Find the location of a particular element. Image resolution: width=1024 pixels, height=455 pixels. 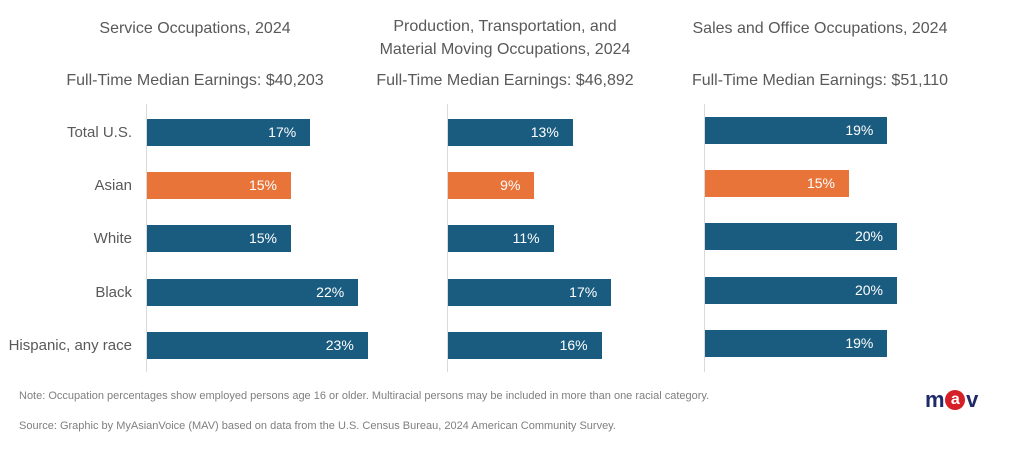

panel-1-axis-line is located at coordinates (146, 238).